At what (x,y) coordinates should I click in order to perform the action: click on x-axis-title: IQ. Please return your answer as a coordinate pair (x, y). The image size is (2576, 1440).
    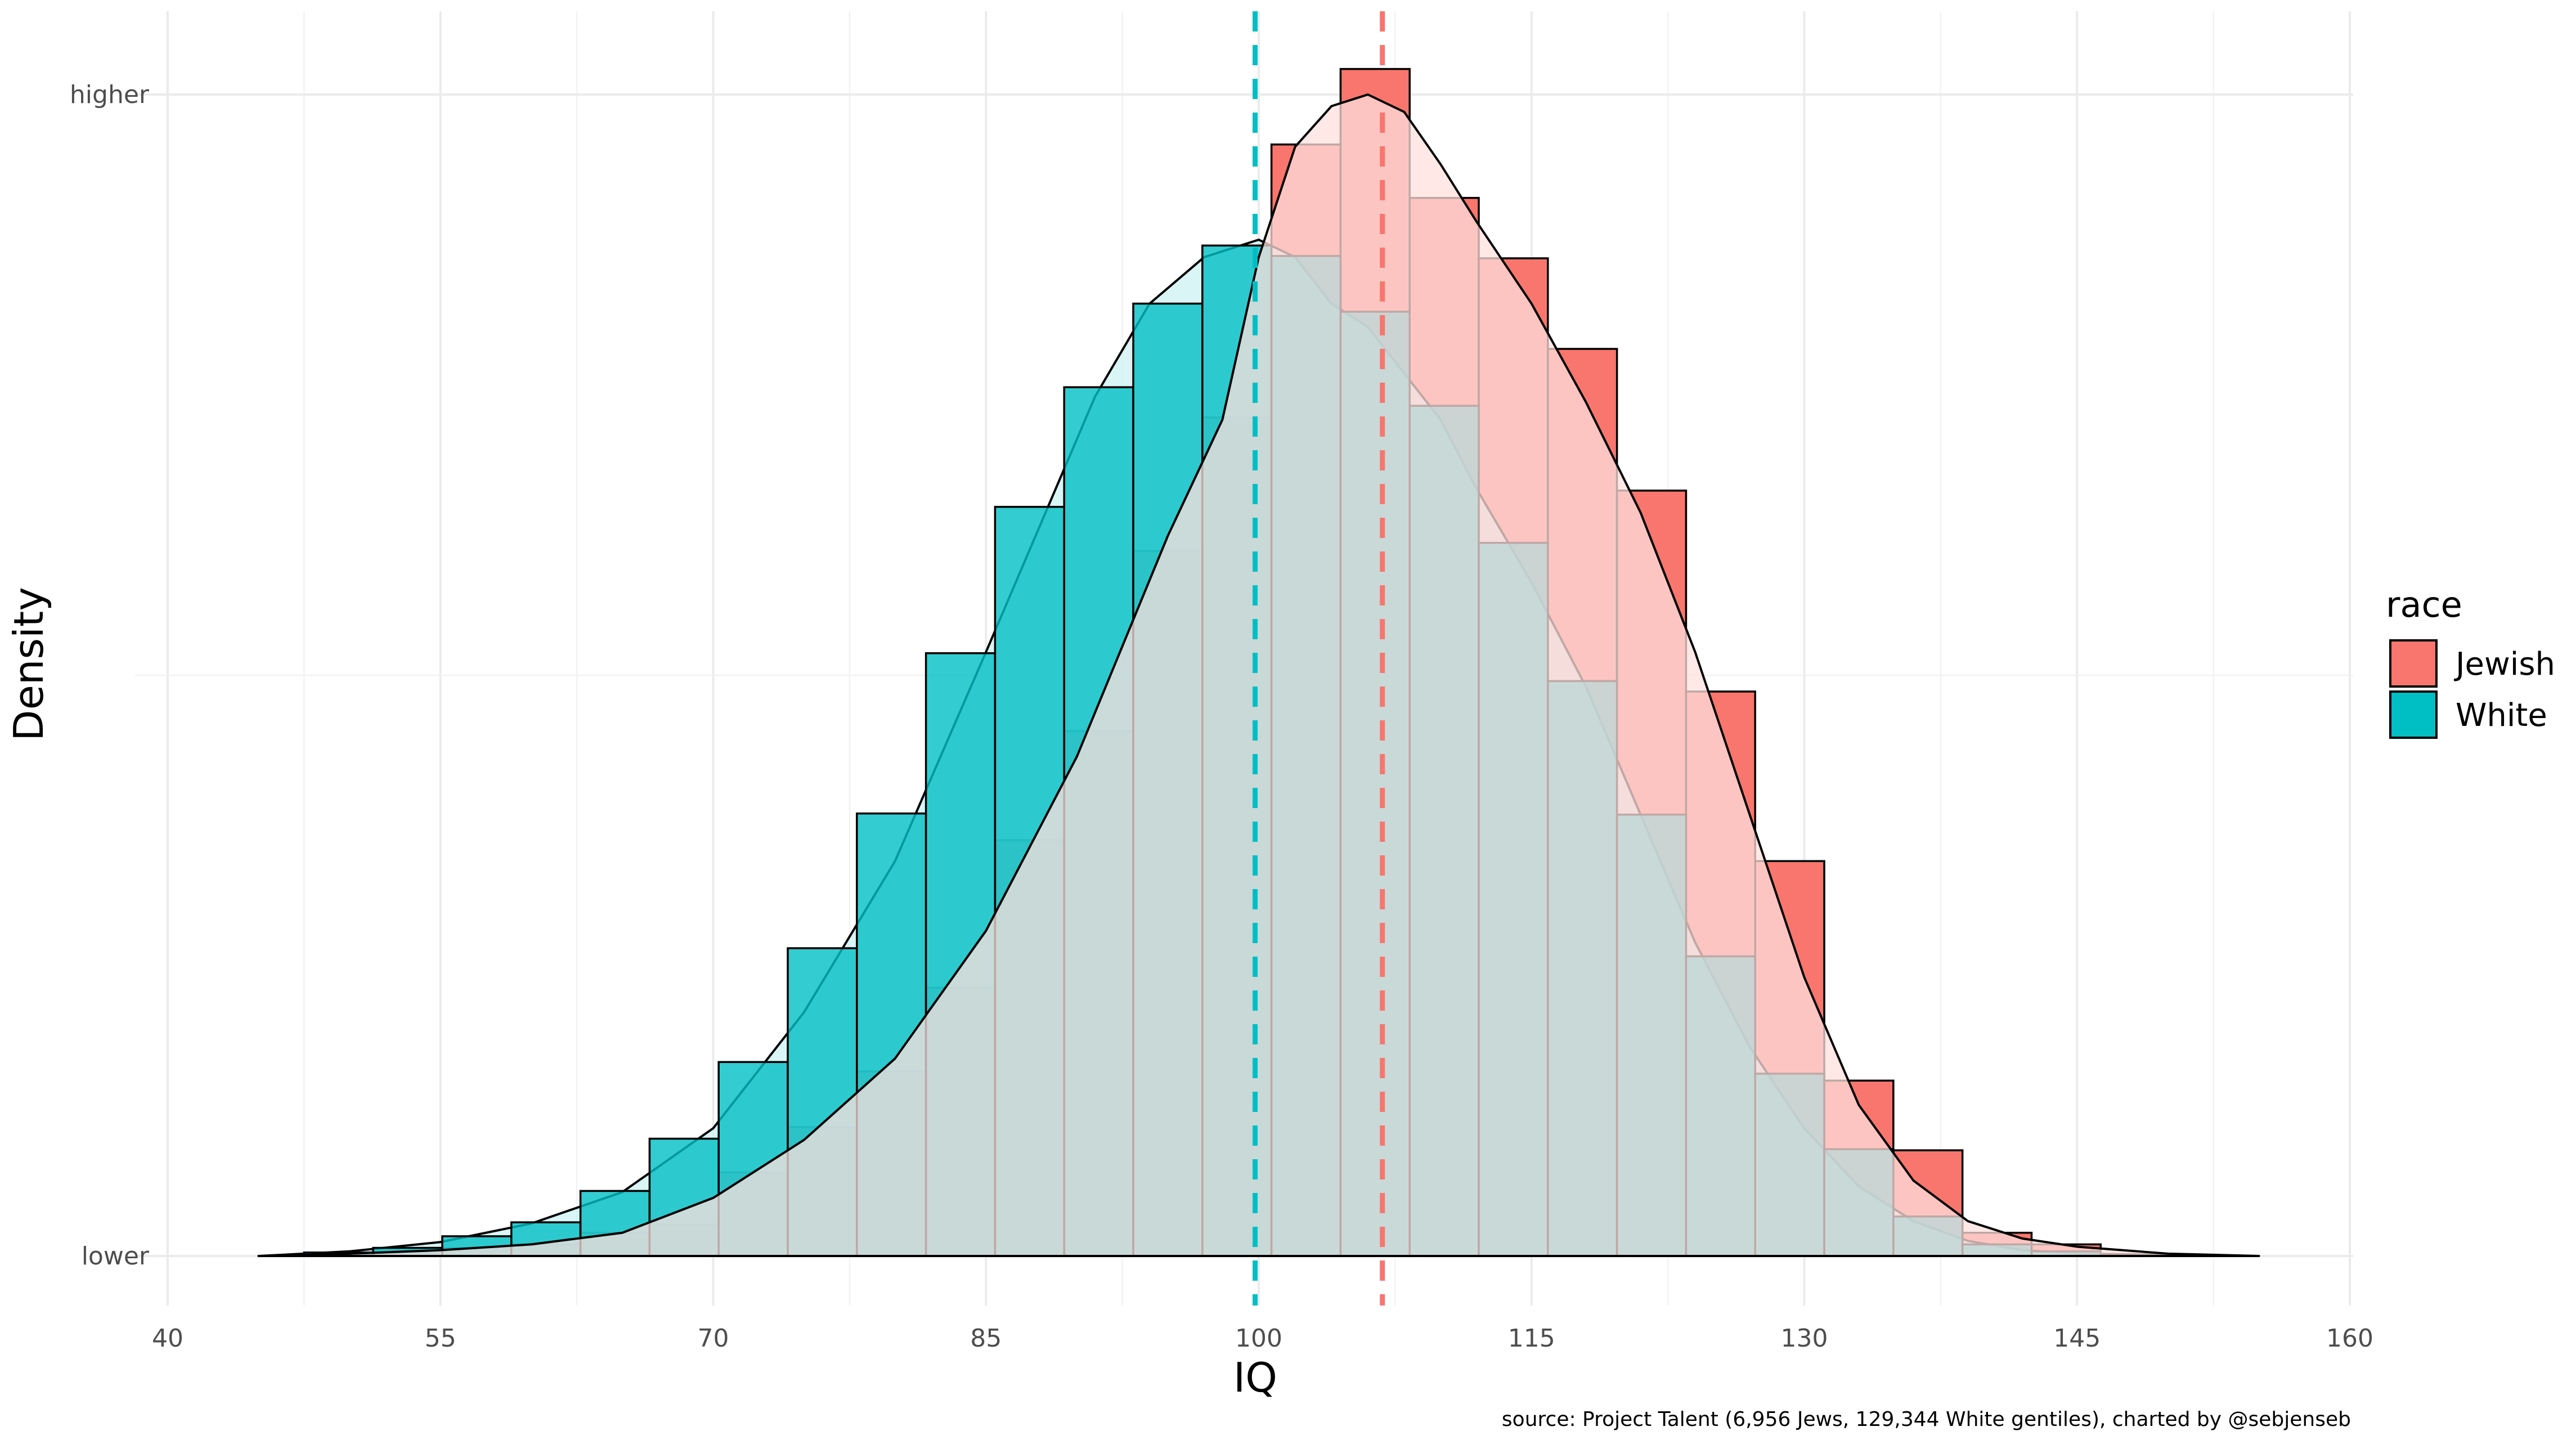
    Looking at the image, I should click on (1255, 1377).